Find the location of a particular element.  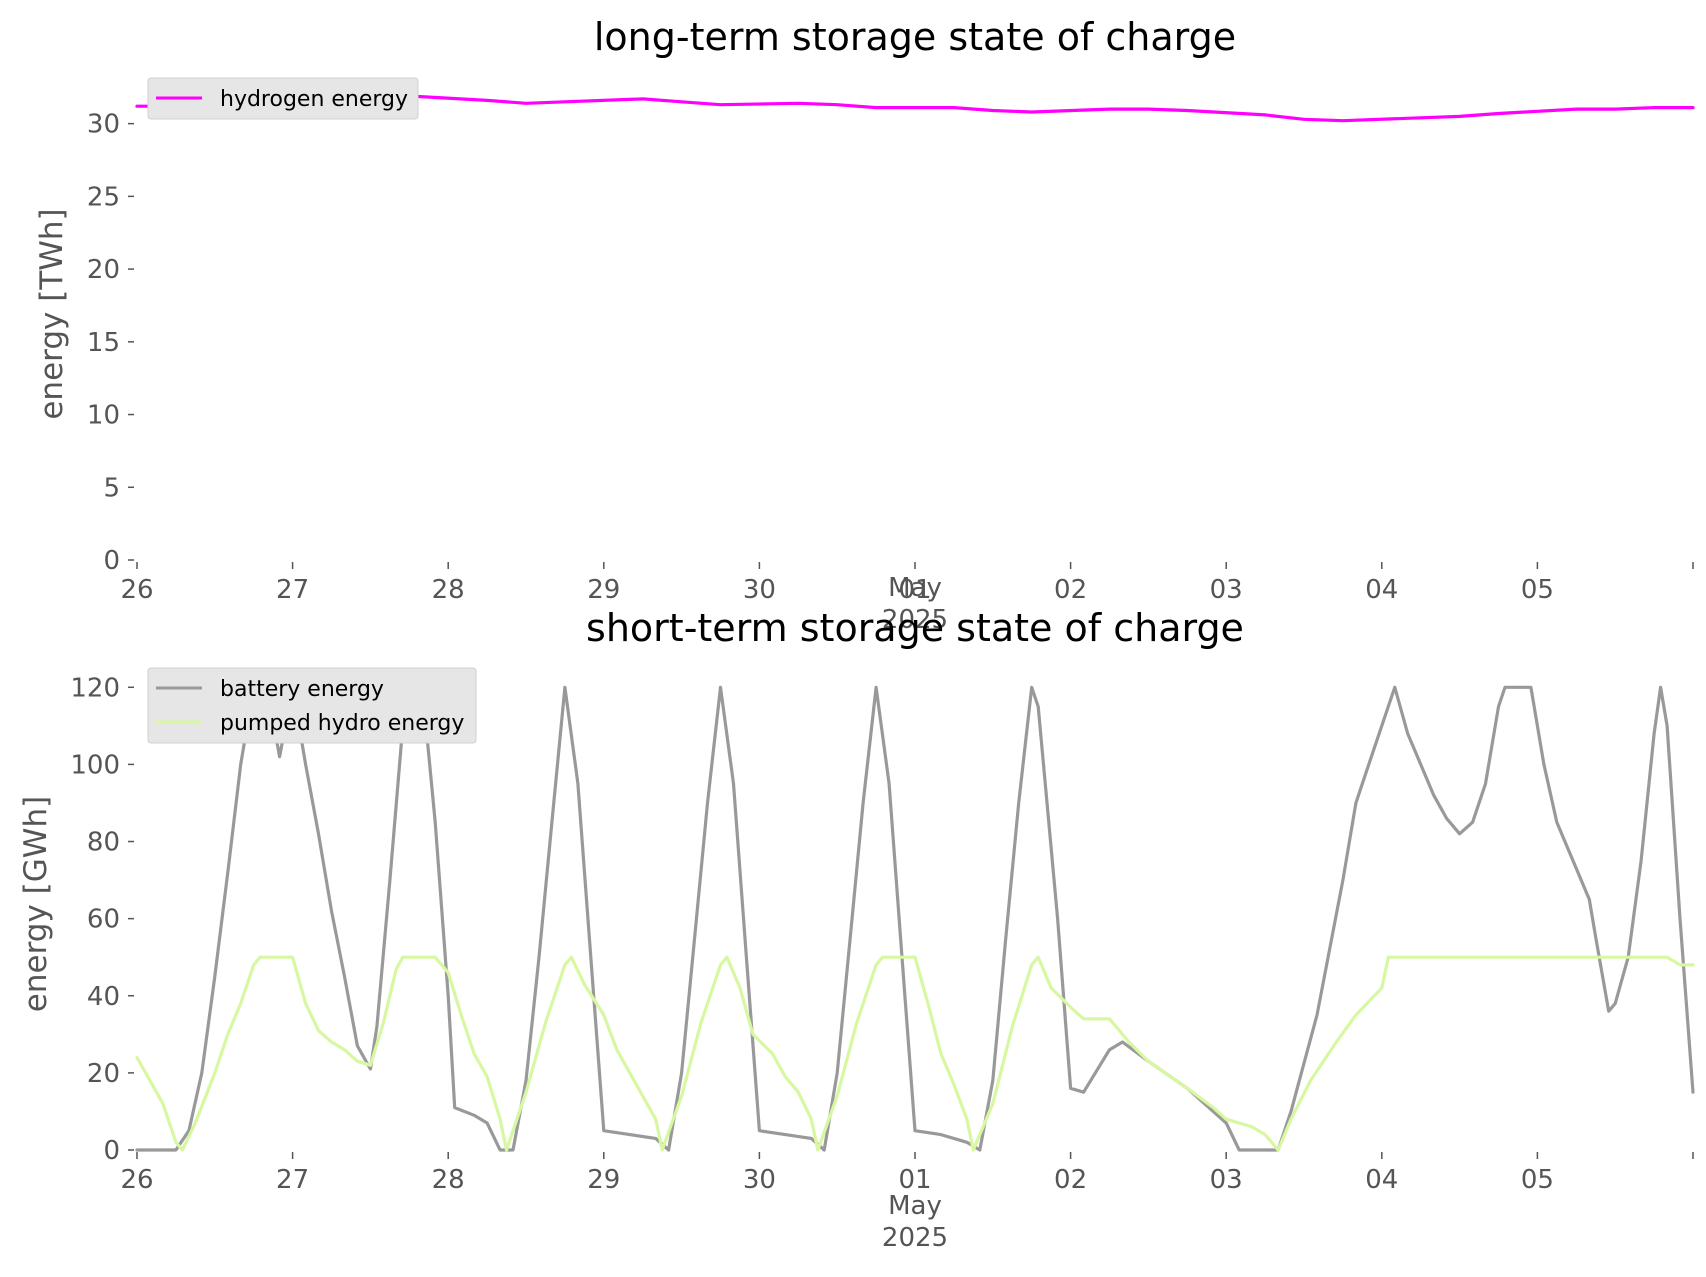

y-tick-label: 80 is located at coordinates (103, 843).